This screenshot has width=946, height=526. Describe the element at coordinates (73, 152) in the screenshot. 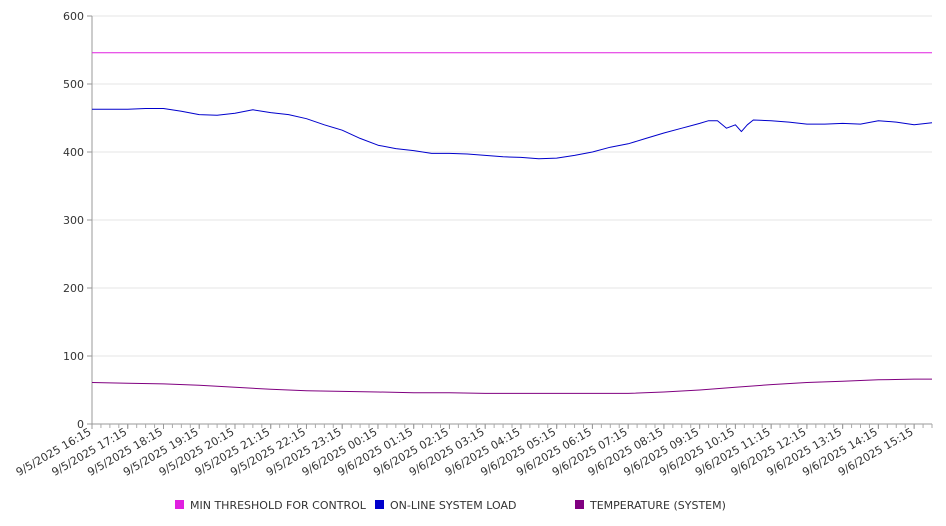

I see `y-tick-label: 400` at that location.